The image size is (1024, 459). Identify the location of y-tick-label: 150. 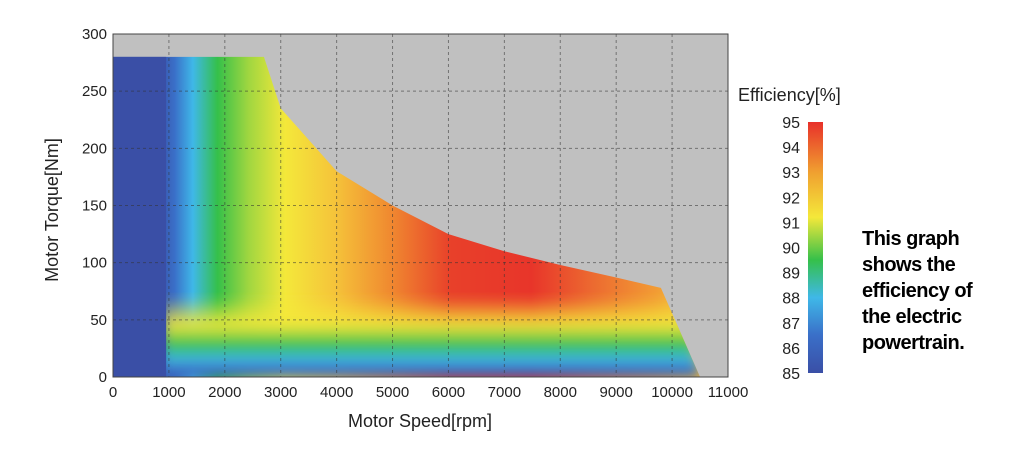
(94, 206).